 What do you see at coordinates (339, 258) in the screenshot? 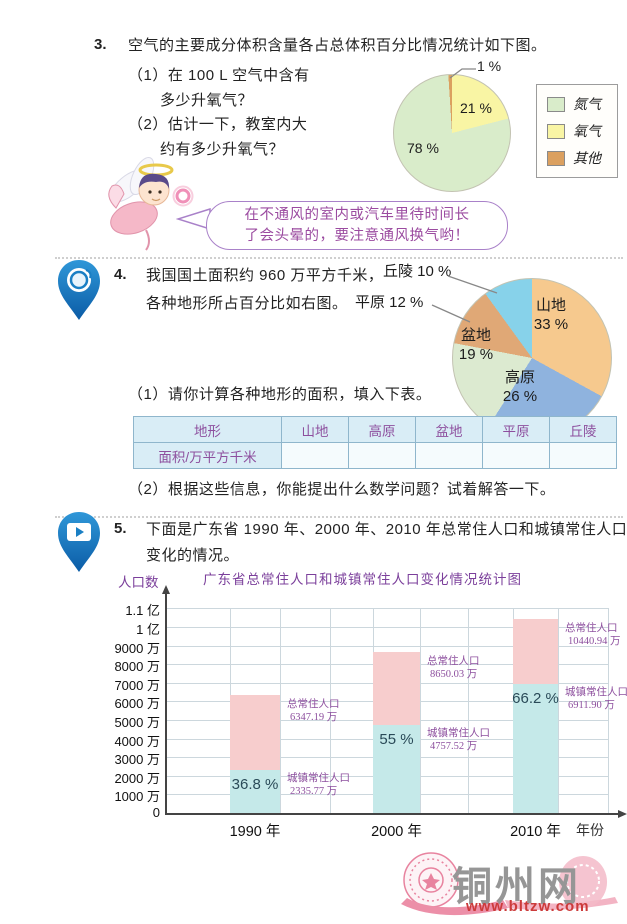
I see `section-divider` at bounding box center [339, 258].